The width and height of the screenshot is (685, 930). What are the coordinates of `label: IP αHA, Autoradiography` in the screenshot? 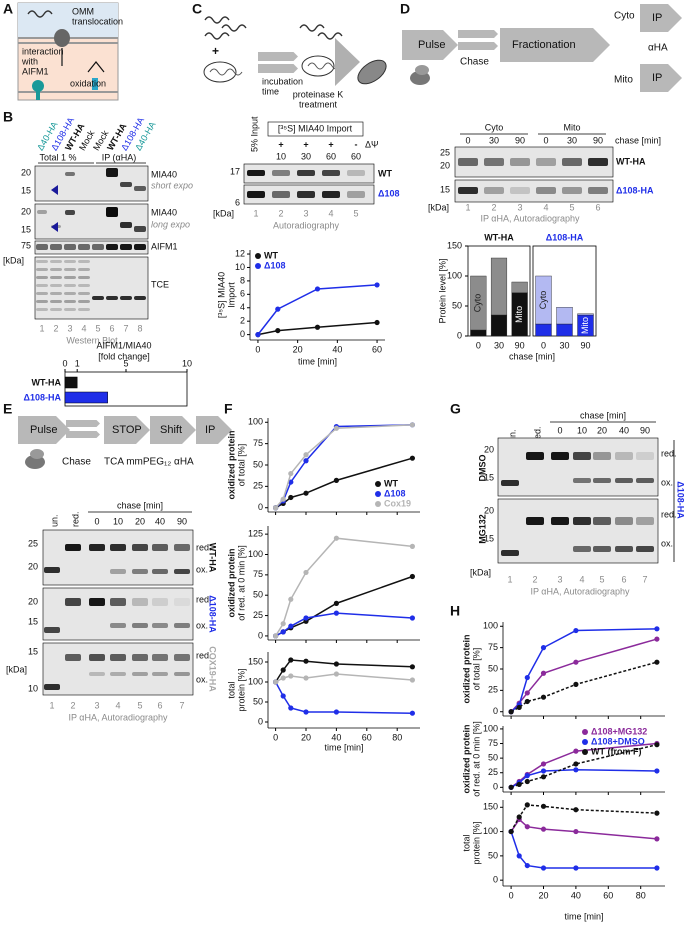 It's located at (118, 717).